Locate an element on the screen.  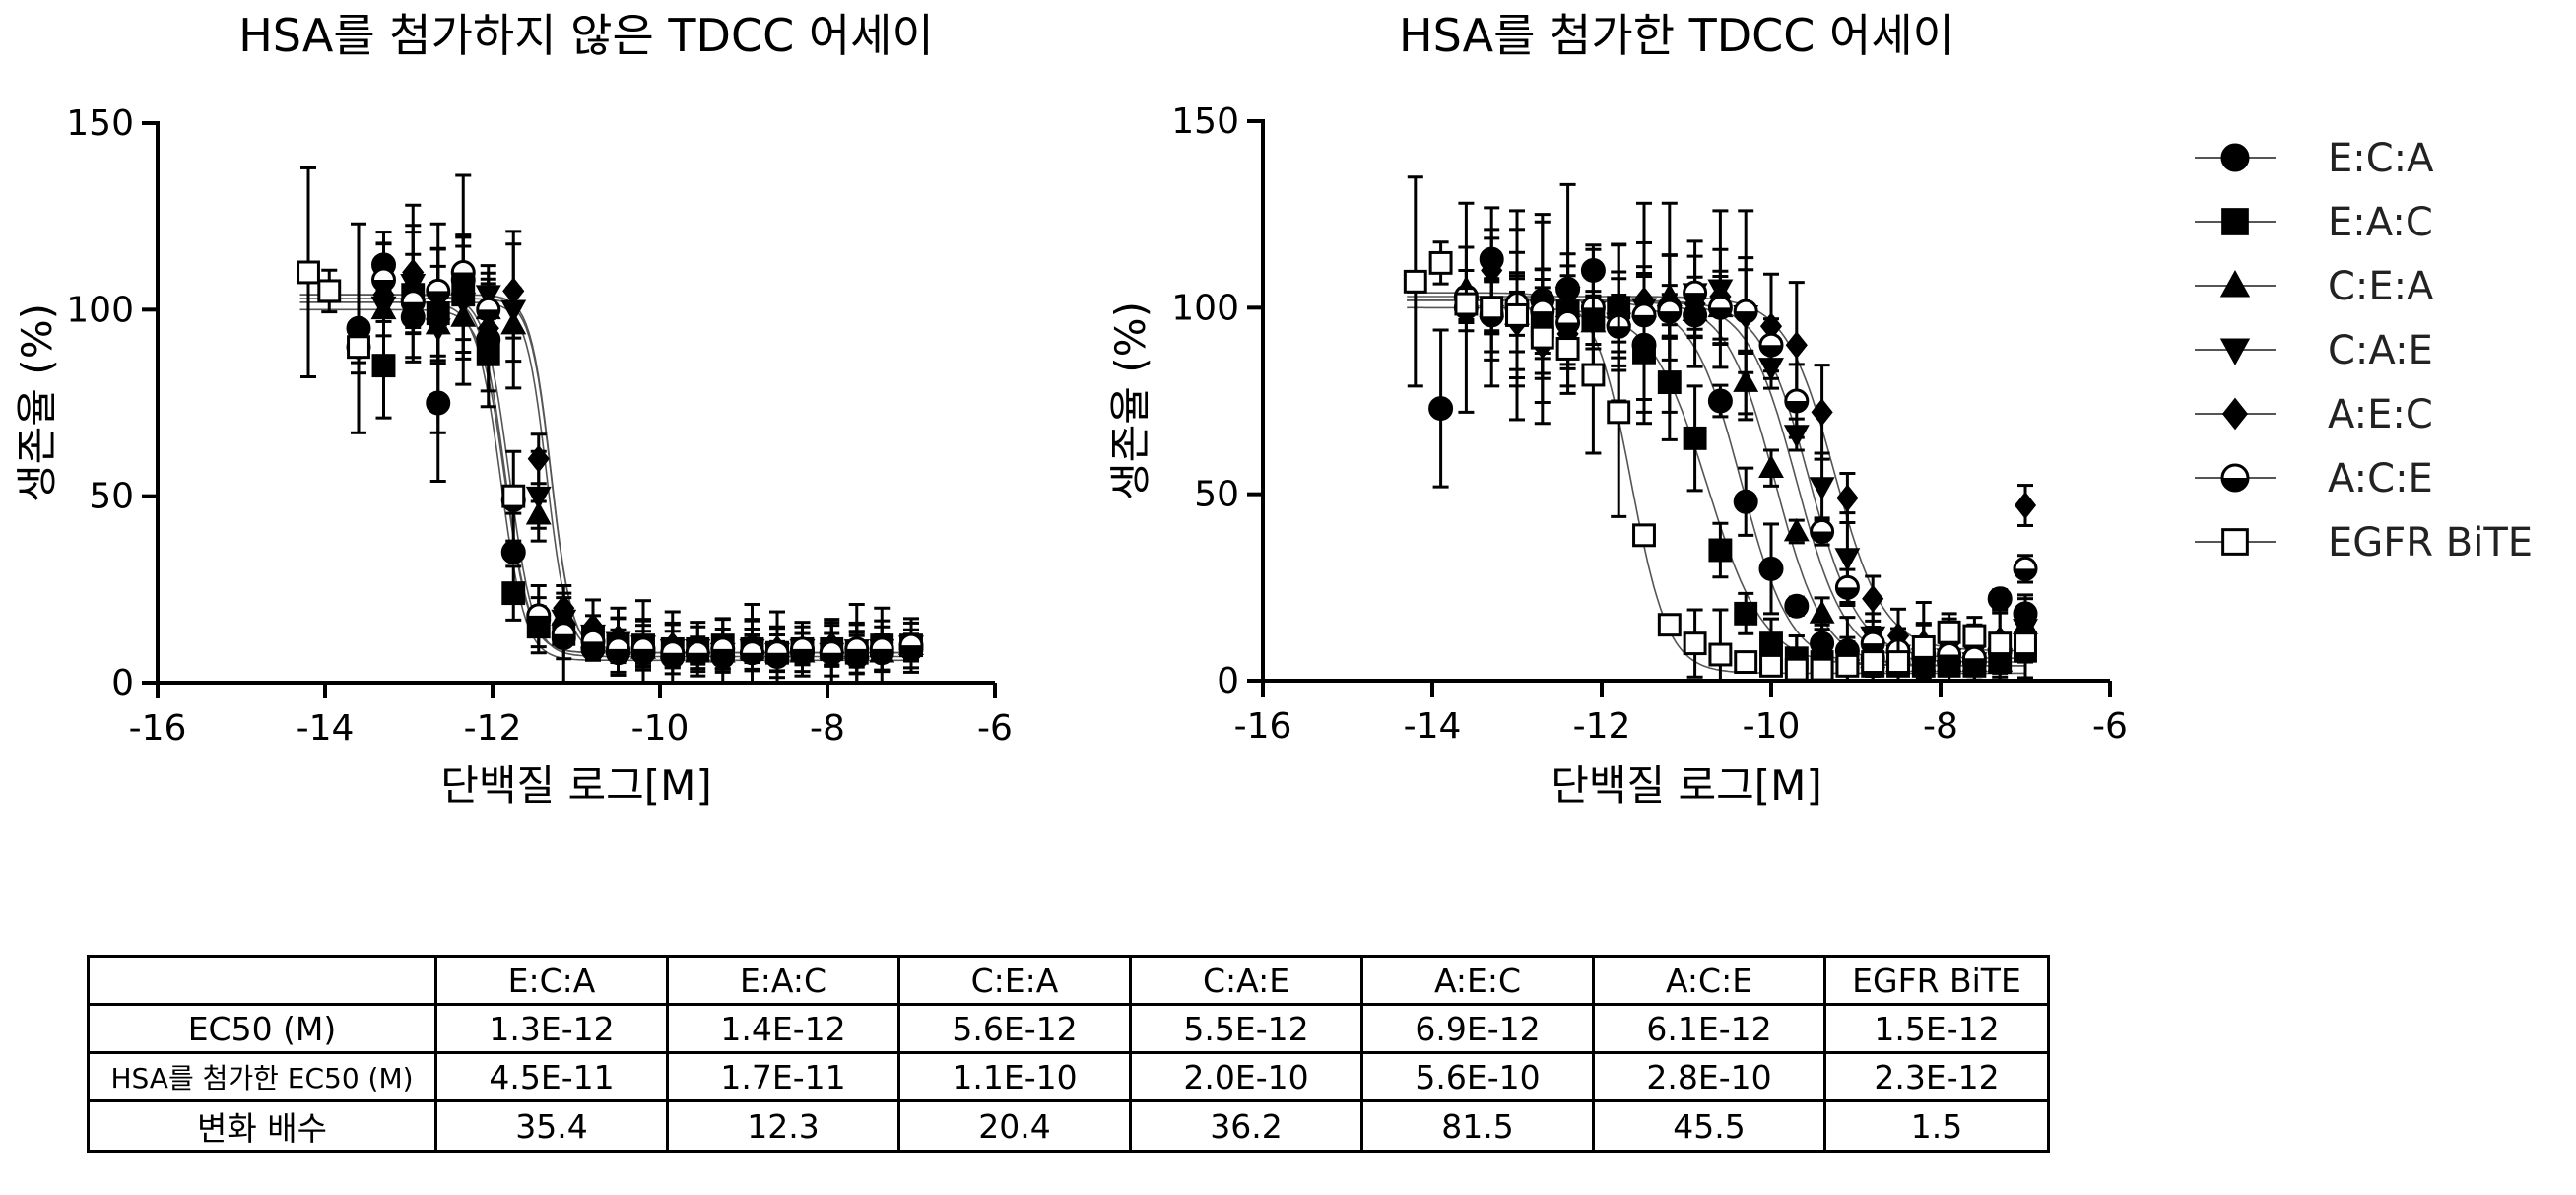
legend-item: A:C:E is located at coordinates (2314, 478).